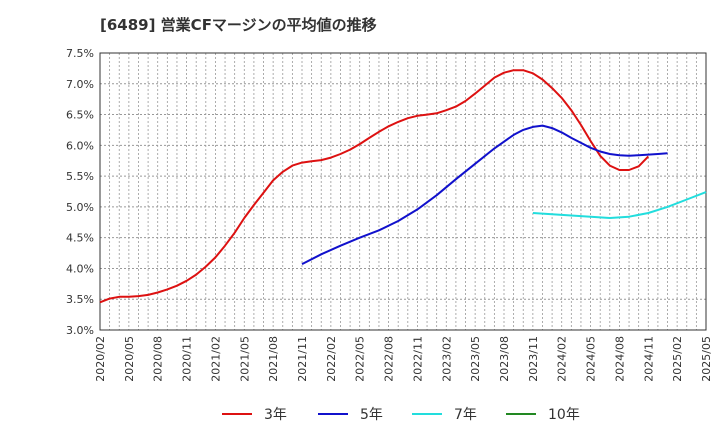  Describe the element at coordinates (331, 359) in the screenshot. I see `x-tick-label: 2022/02` at that location.